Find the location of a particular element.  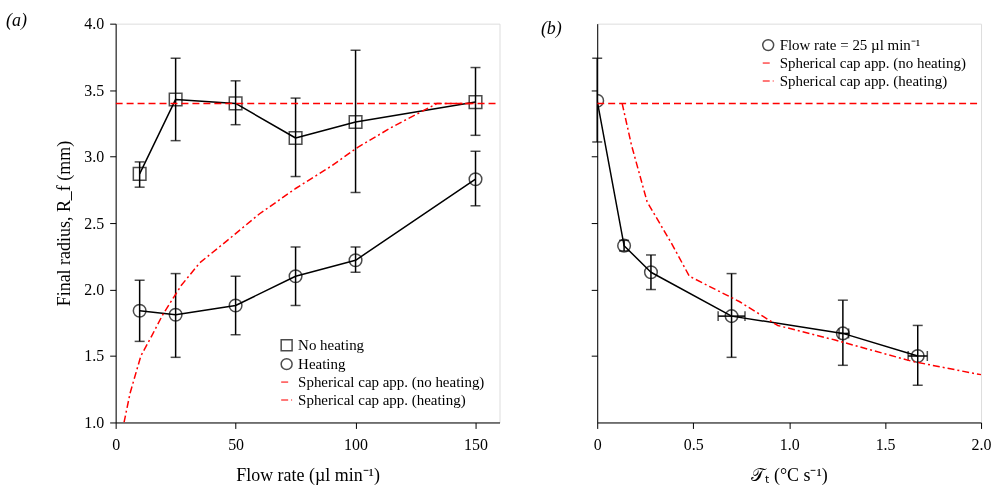

legend-label: Heating is located at coordinates (322, 364).